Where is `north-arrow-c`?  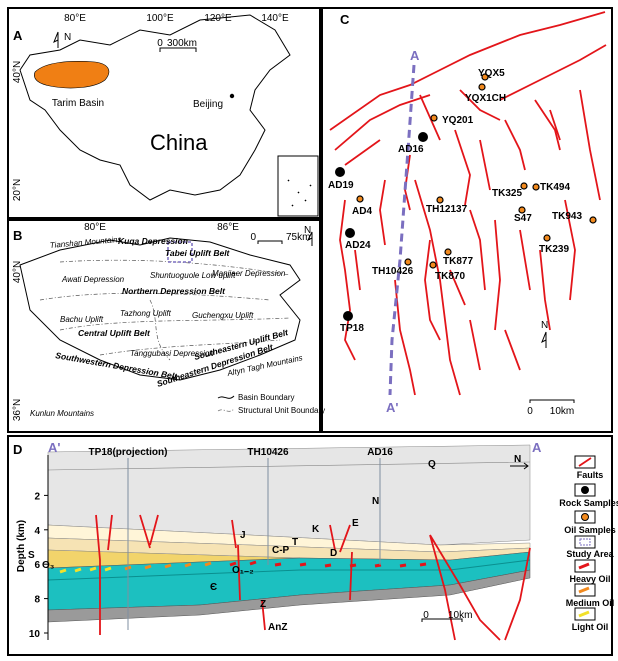
north-arrow-c is located at coordinates (544, 339).